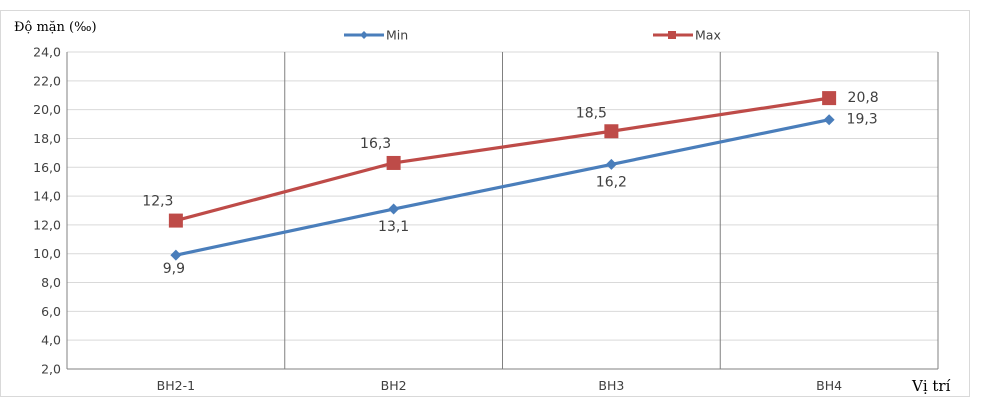 This screenshot has height=398, width=990. Describe the element at coordinates (47, 80) in the screenshot. I see `y-tick-label: 22,0` at that location.